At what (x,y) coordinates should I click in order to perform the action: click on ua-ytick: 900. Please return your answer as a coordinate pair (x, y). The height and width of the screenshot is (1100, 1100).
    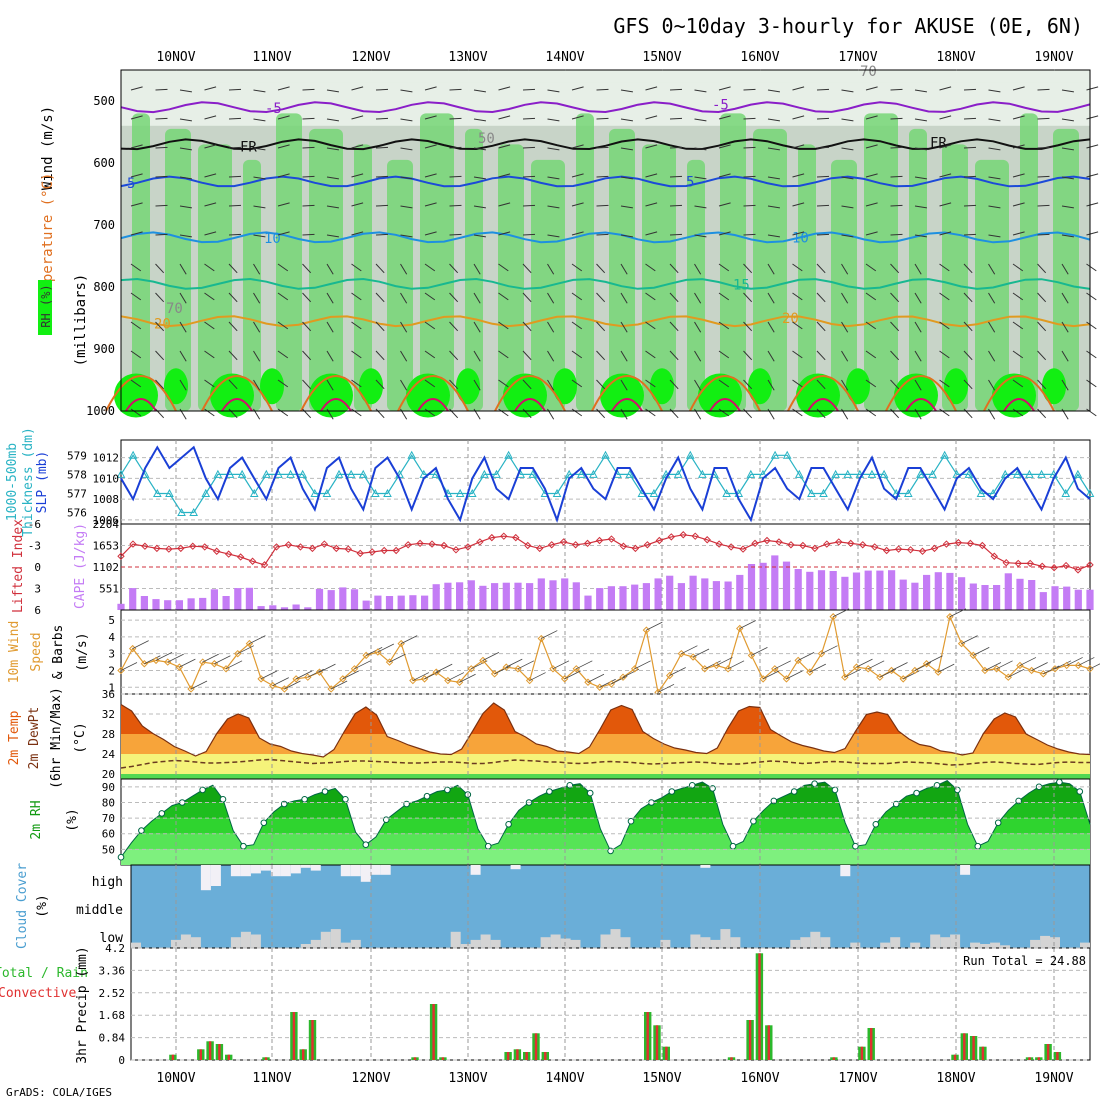
    Looking at the image, I should click on (104, 349).